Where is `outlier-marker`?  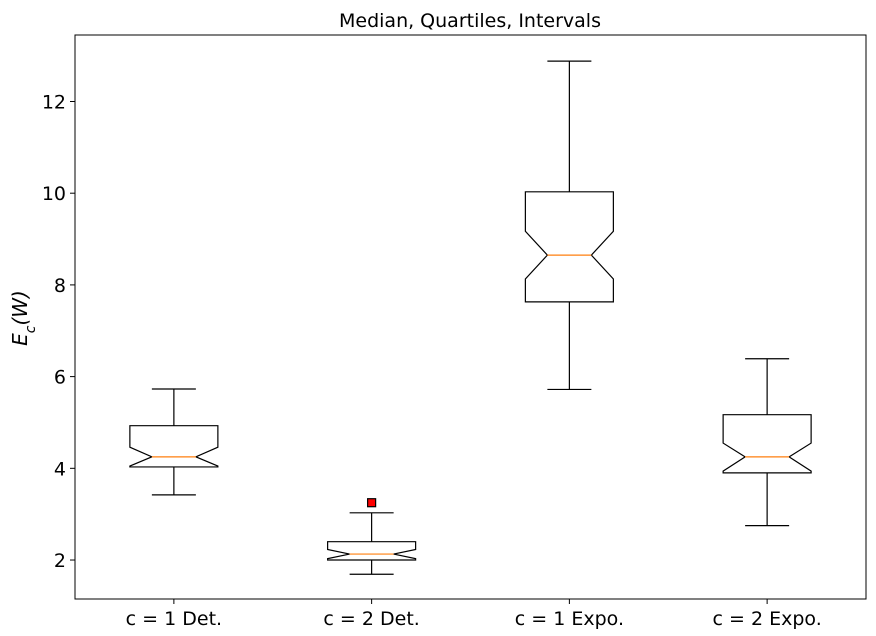 outlier-marker is located at coordinates (372, 503).